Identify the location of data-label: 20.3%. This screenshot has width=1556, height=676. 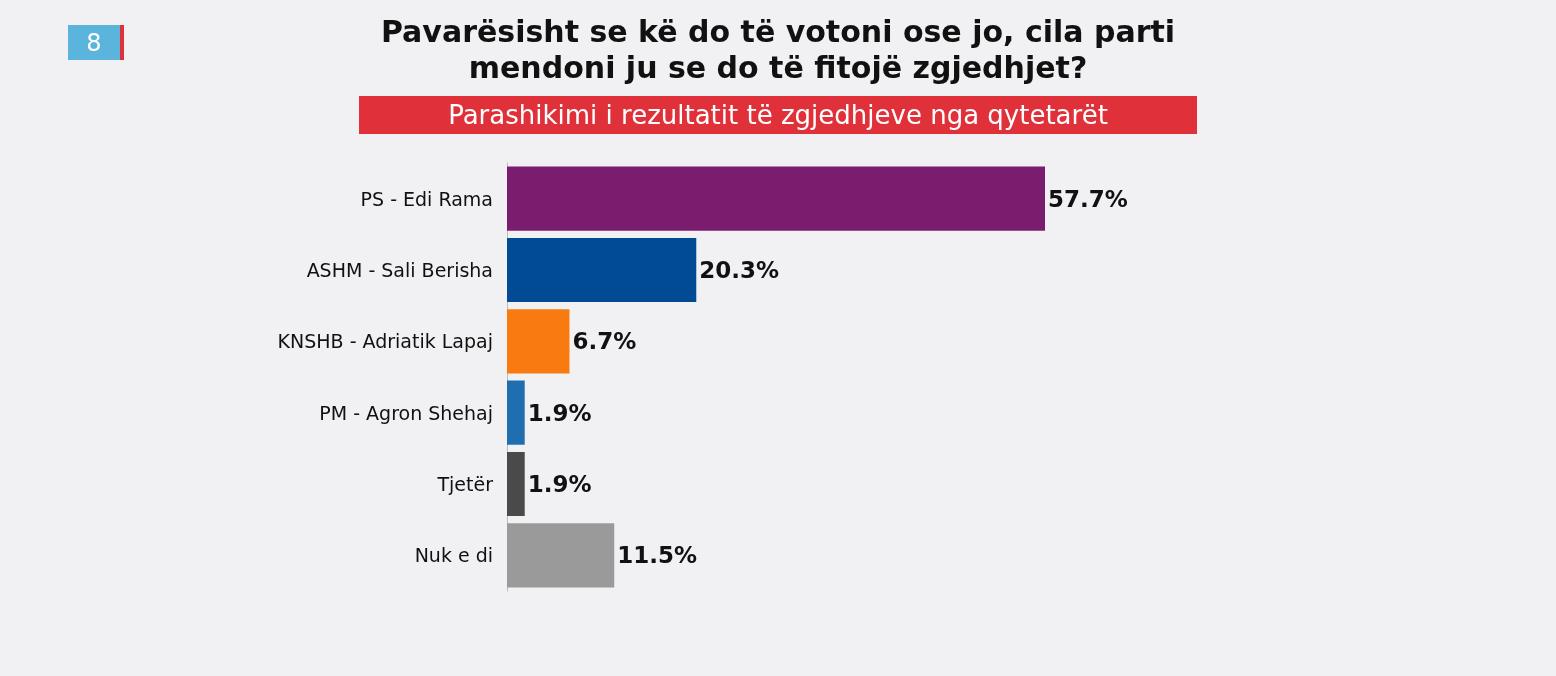
(739, 270).